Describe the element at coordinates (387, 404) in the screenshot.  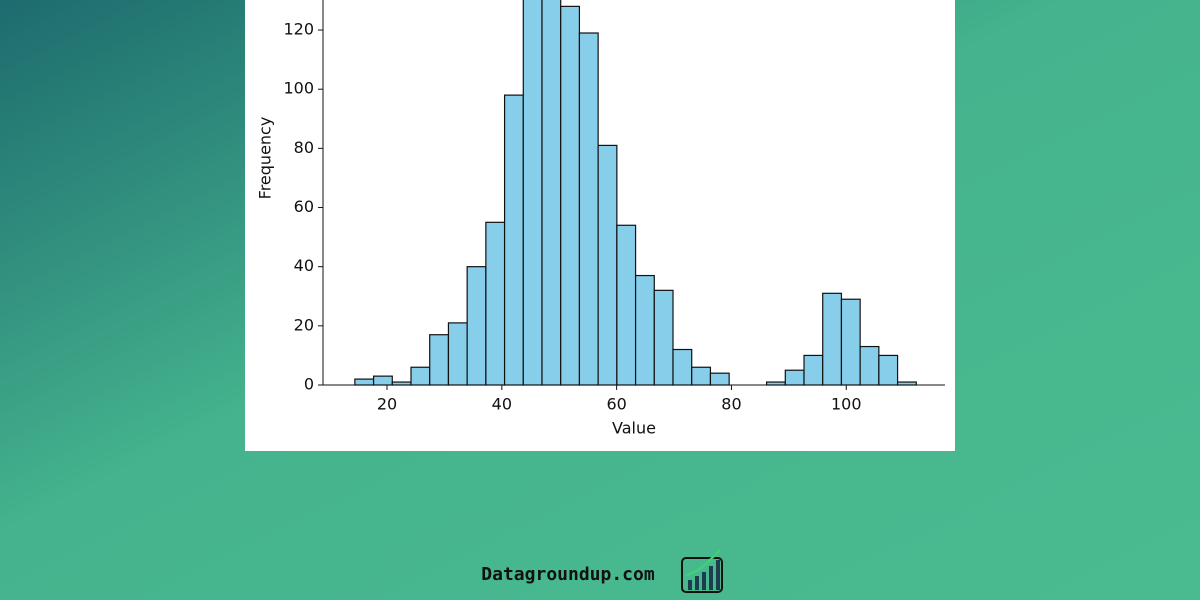
I see `x-tick-label: 20` at that location.